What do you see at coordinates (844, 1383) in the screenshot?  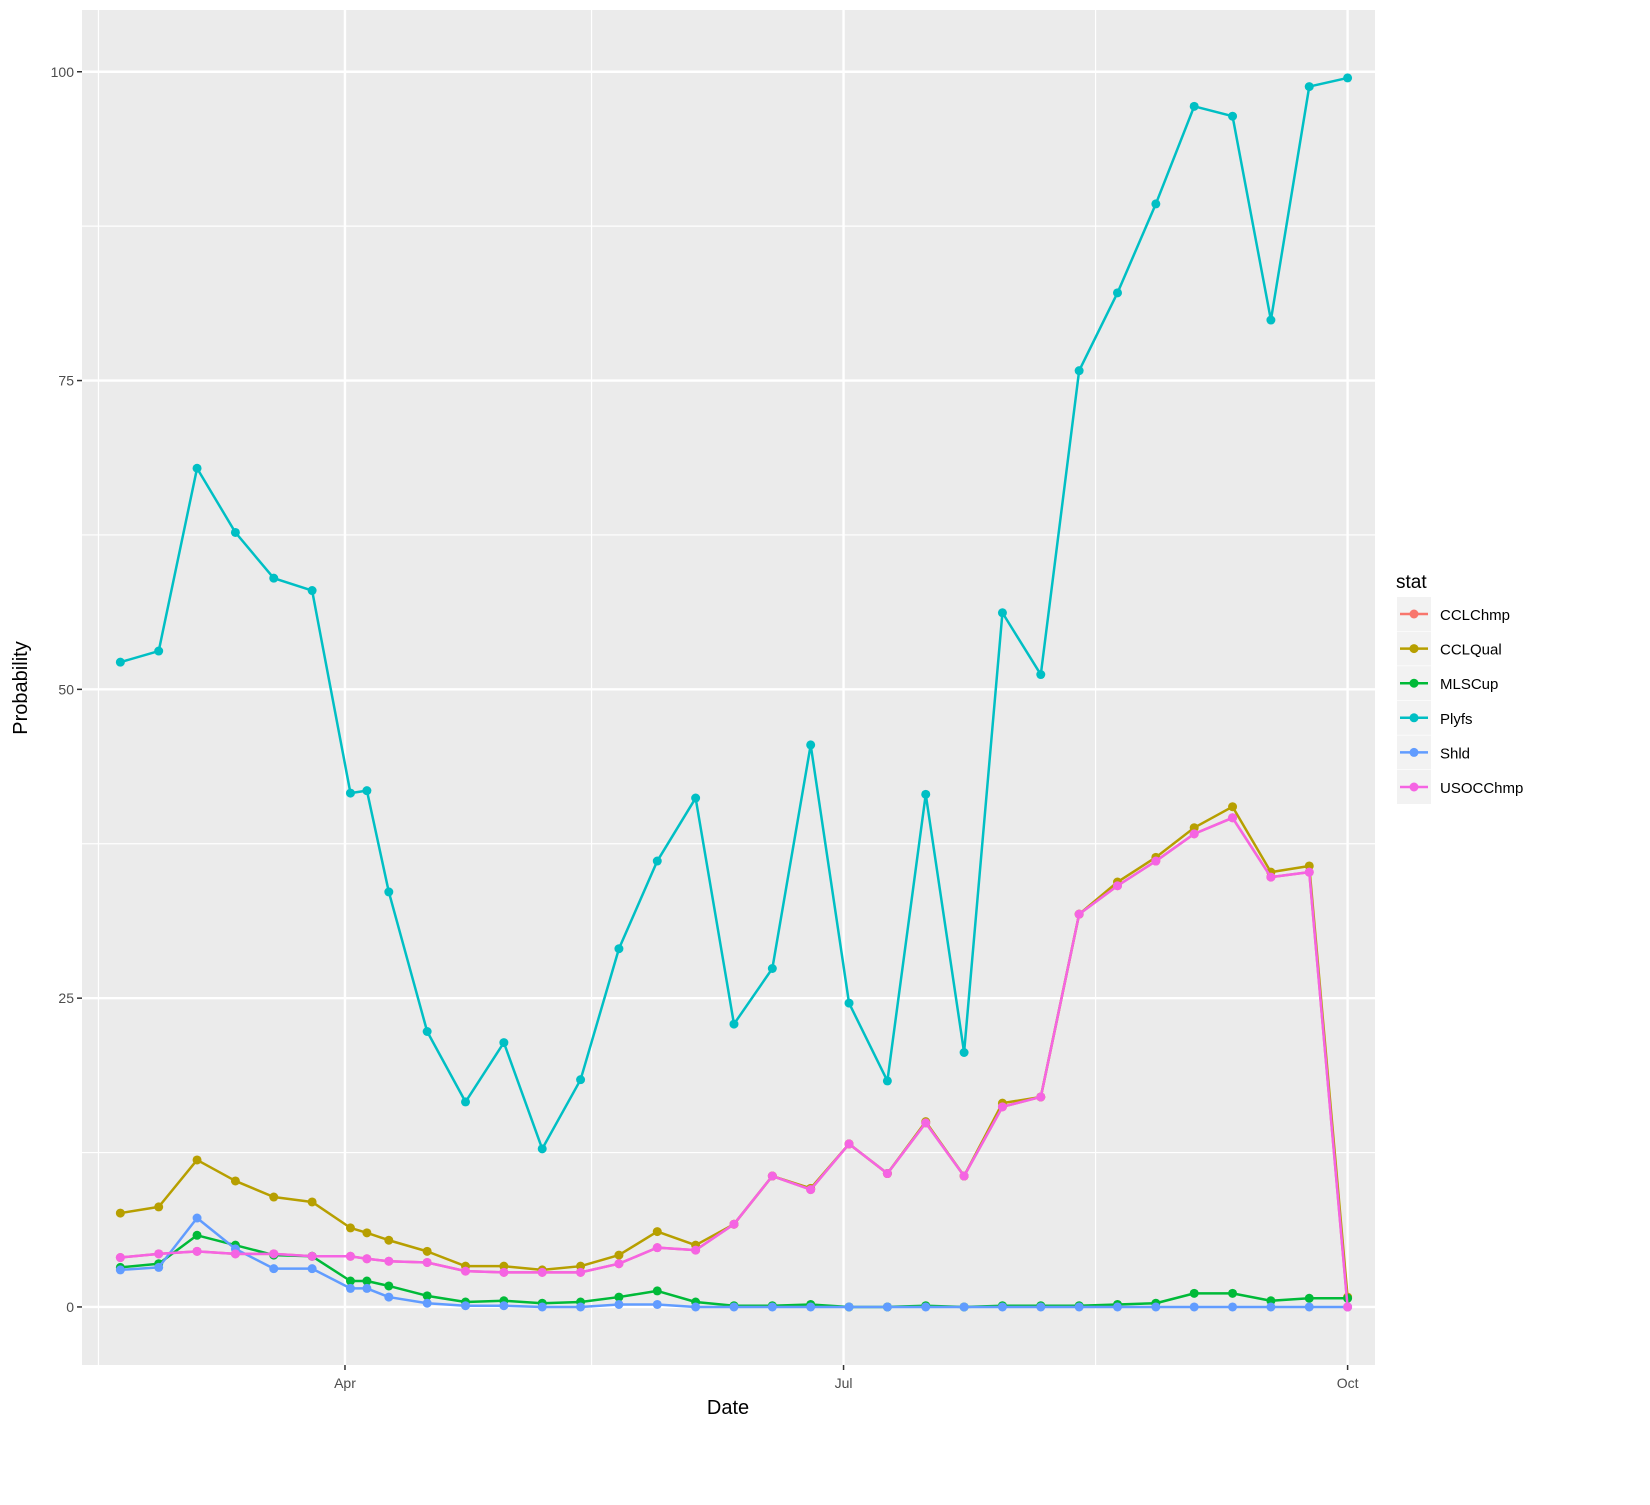 I see `x-tick-label: Jul` at bounding box center [844, 1383].